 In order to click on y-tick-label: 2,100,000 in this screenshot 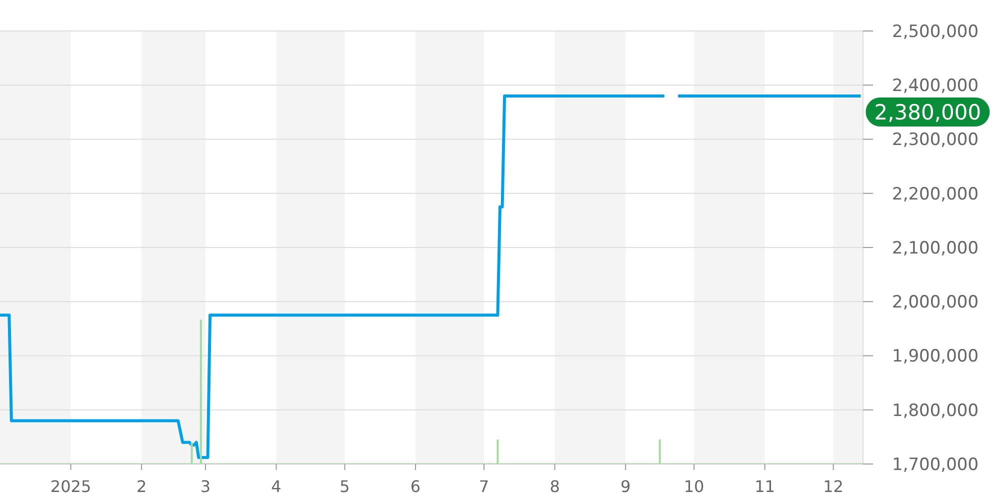, I will do `click(935, 248)`.